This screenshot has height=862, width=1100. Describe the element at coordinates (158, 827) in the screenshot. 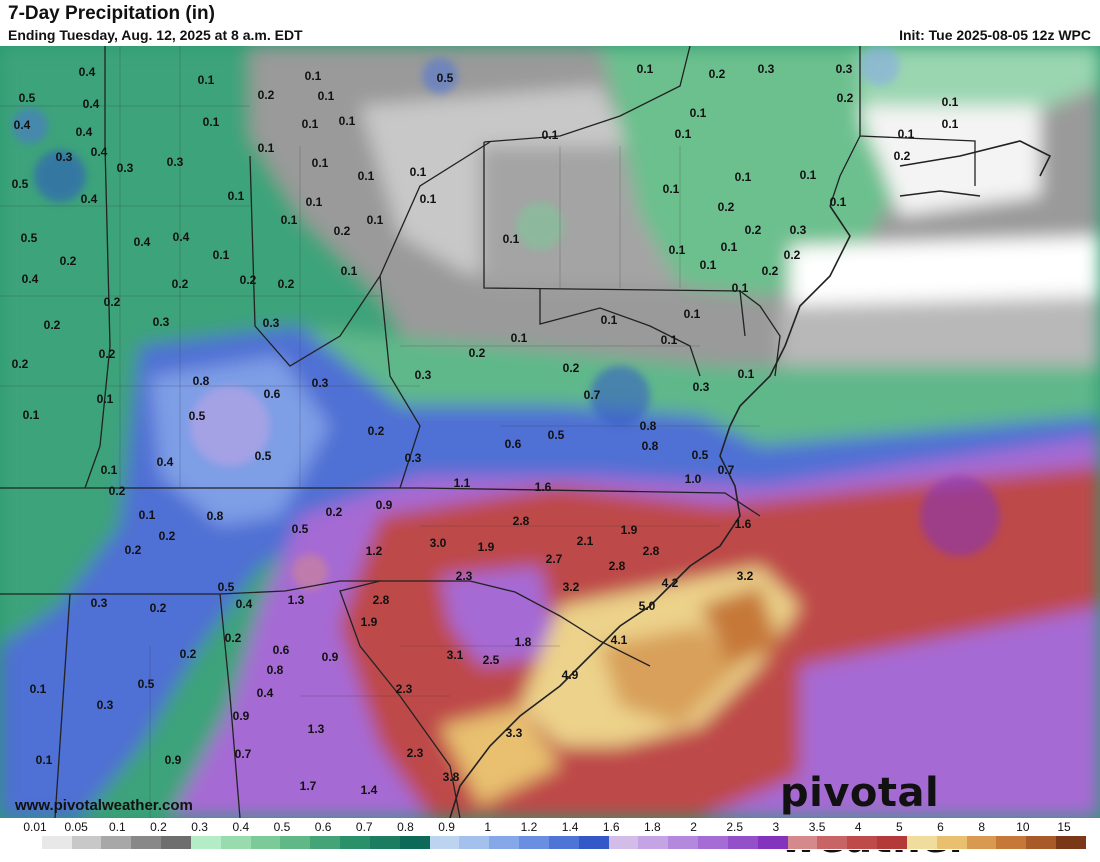

I see `legend-tick-label: 0.2` at that location.